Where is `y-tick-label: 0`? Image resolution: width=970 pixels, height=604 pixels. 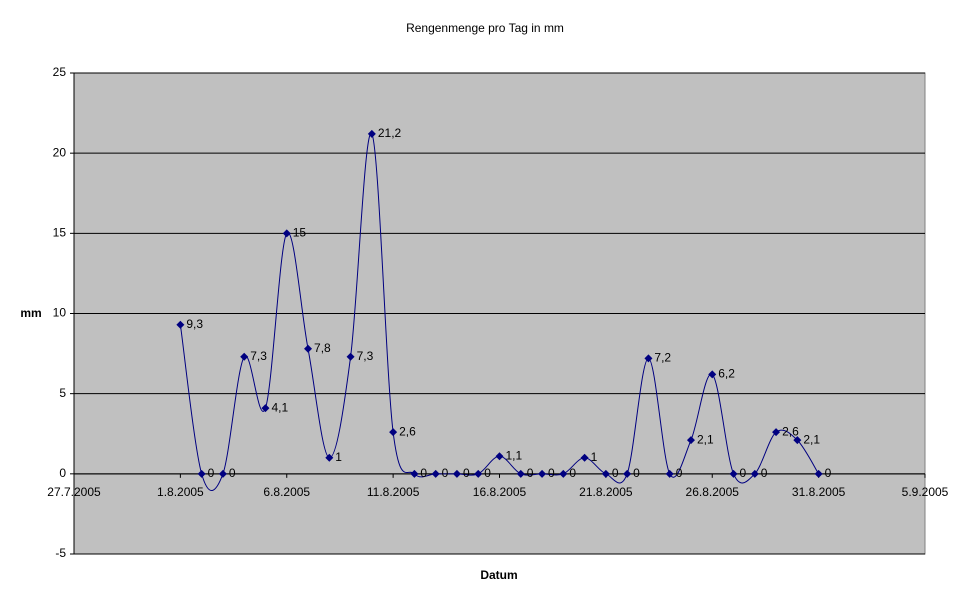 y-tick-label: 0 is located at coordinates (62, 473).